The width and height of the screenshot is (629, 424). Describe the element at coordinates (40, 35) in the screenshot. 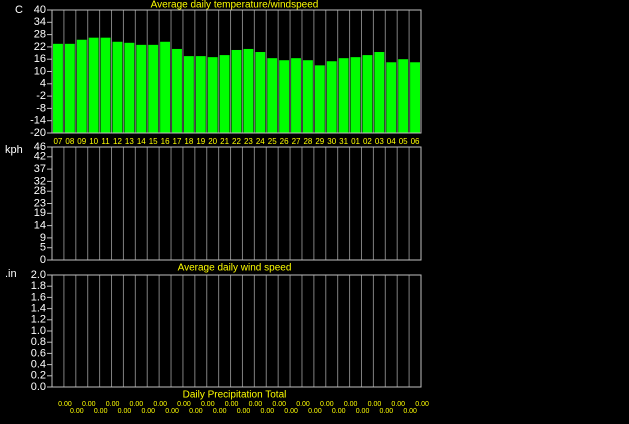

I see `y-tick-label: 28` at that location.